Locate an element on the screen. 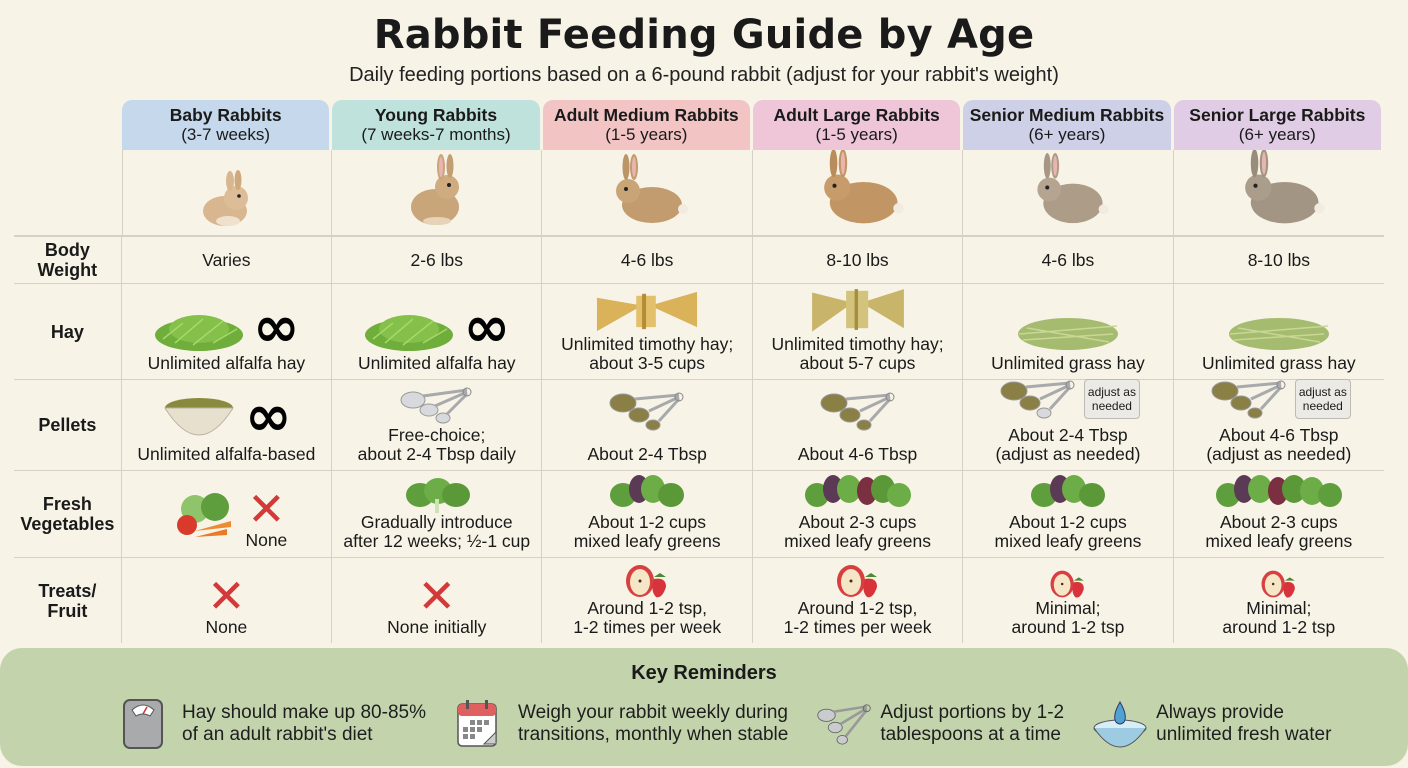 The image size is (1408, 768). row-label-body-weight: Body Weight is located at coordinates (68, 260).